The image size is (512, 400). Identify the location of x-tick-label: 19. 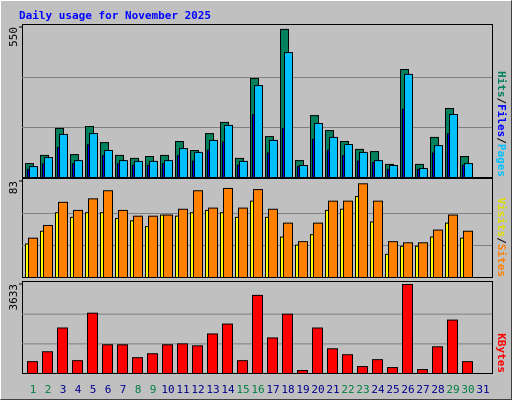
(302, 389).